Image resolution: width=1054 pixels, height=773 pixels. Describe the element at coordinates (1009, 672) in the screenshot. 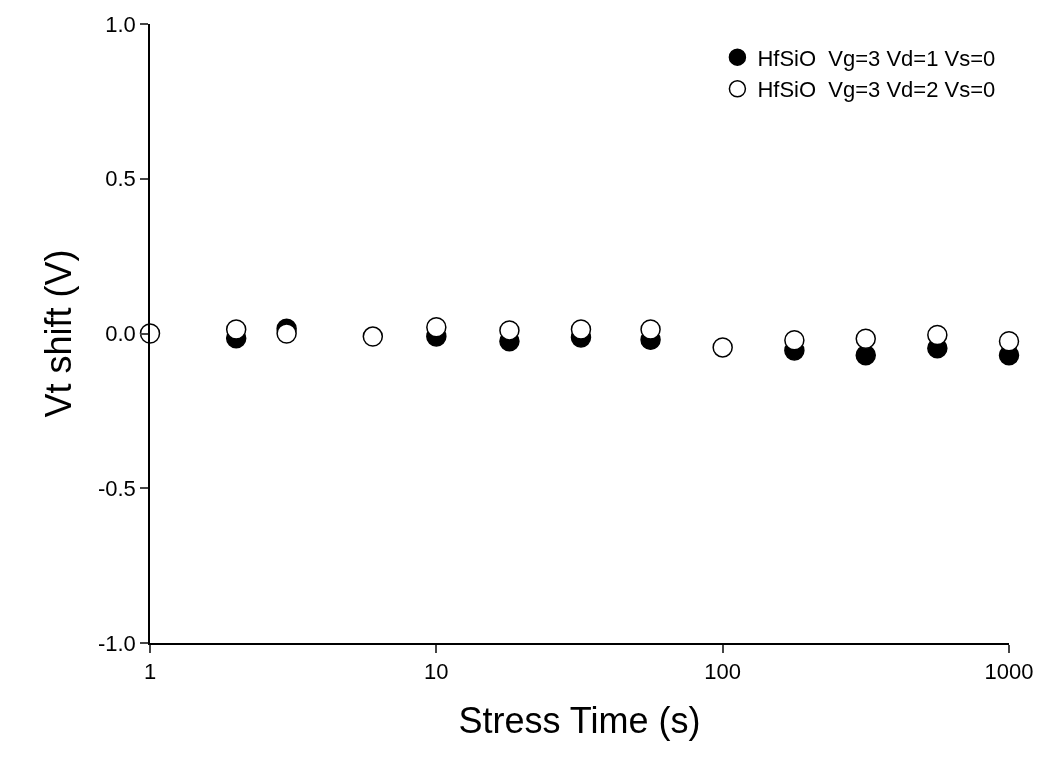

I see `x-tick-label: 1000` at that location.